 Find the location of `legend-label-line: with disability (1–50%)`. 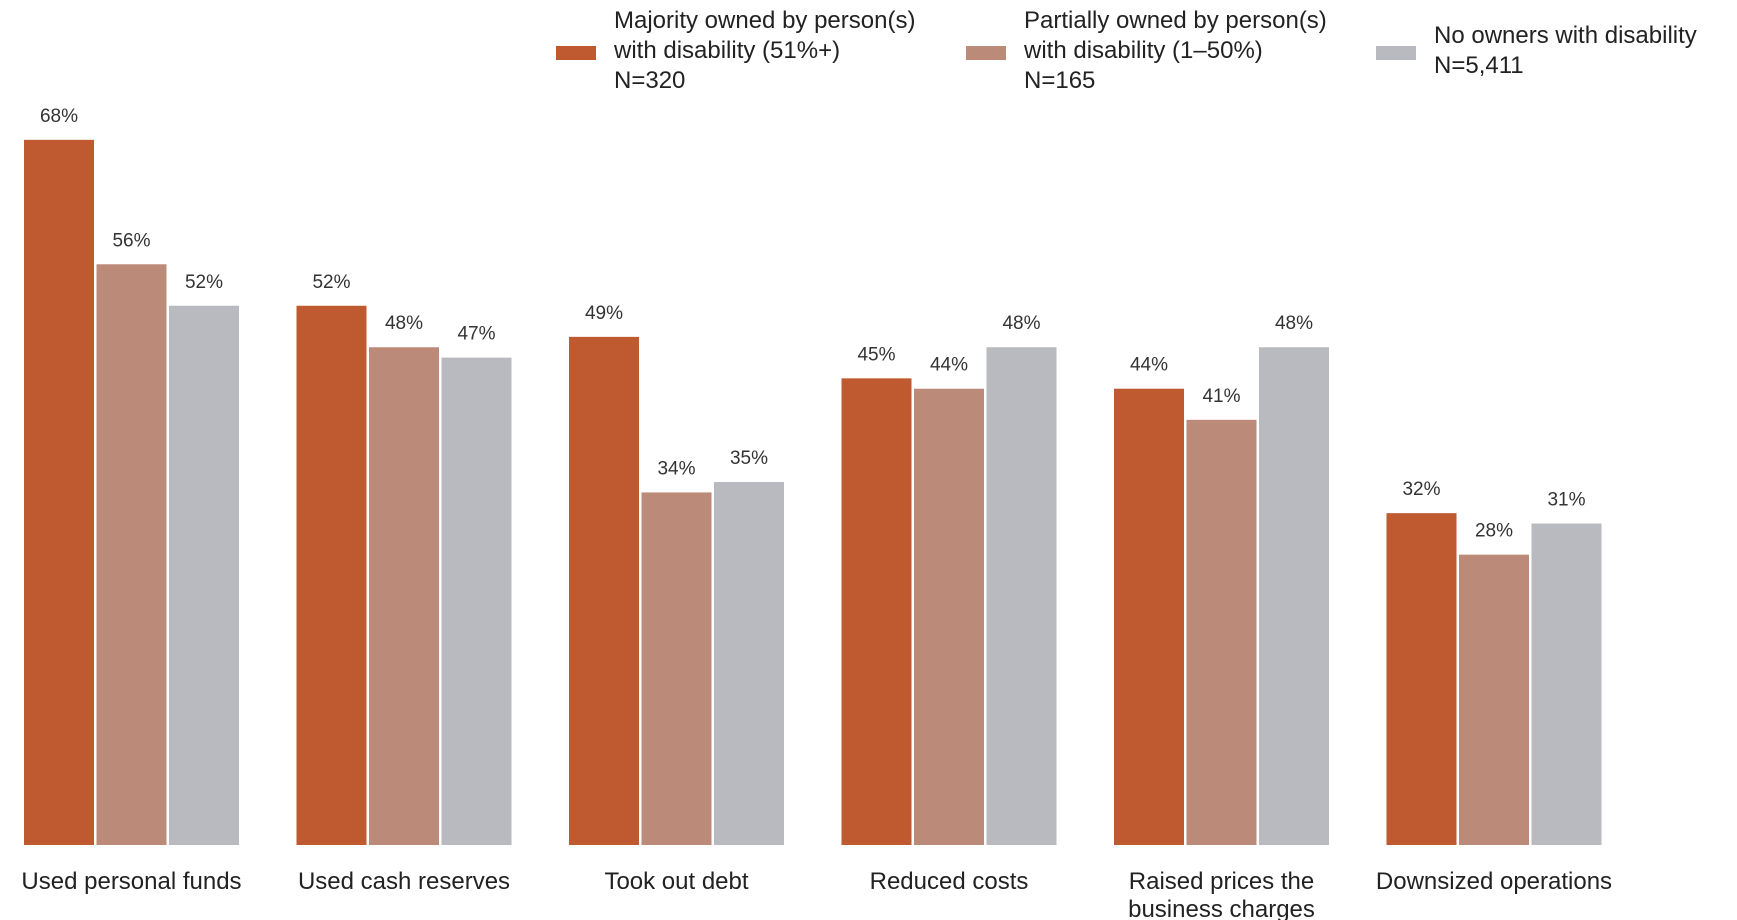

legend-label-line: with disability (1–50%) is located at coordinates (1143, 50).